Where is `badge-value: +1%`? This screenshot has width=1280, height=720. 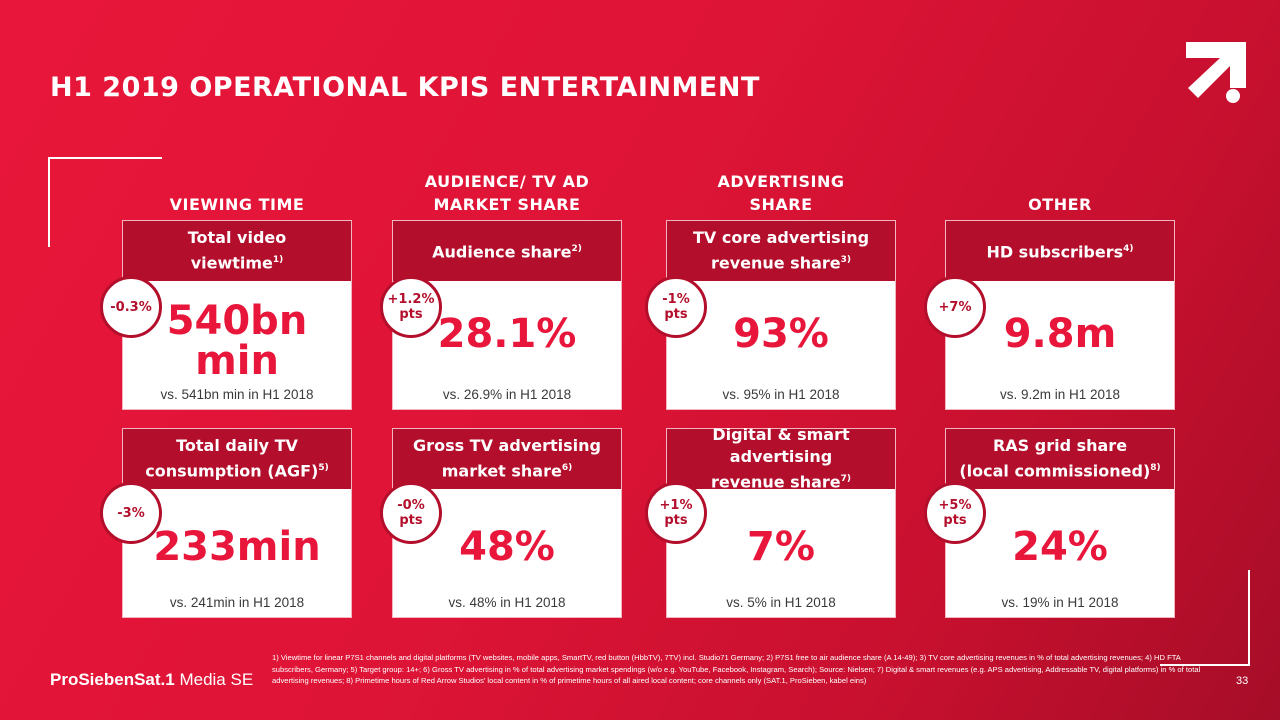
badge-value: +1% is located at coordinates (676, 505).